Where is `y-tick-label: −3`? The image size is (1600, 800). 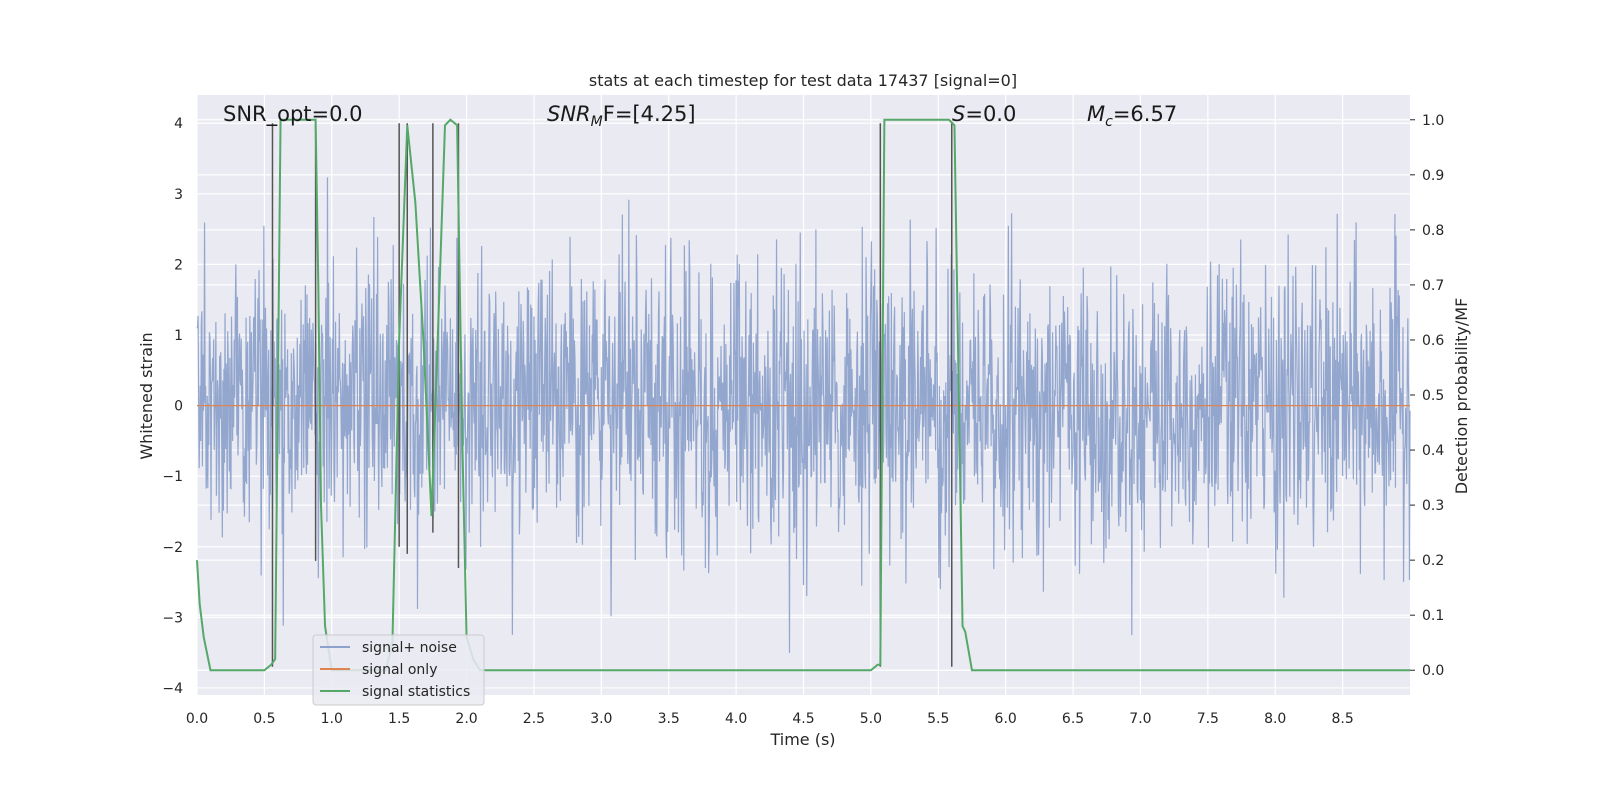 y-tick-label: −3 is located at coordinates (172, 618).